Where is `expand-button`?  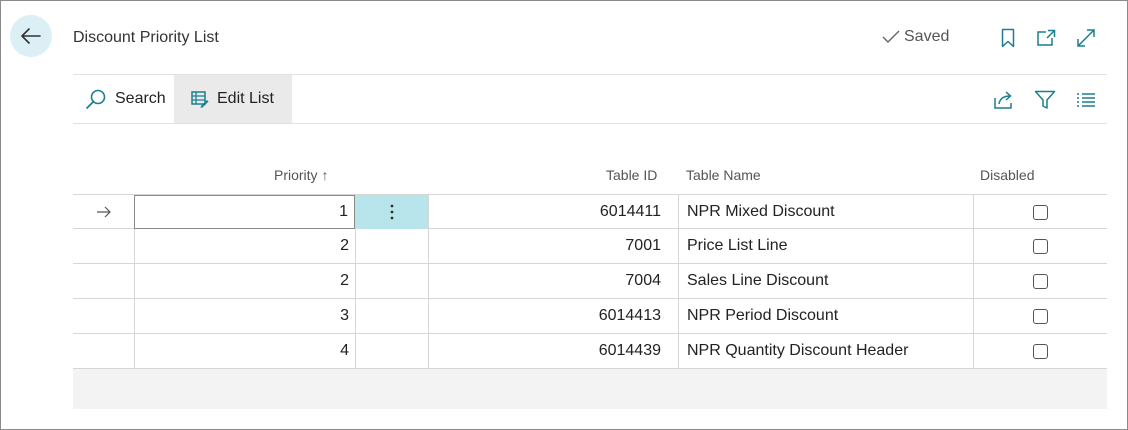
expand-button is located at coordinates (1086, 38).